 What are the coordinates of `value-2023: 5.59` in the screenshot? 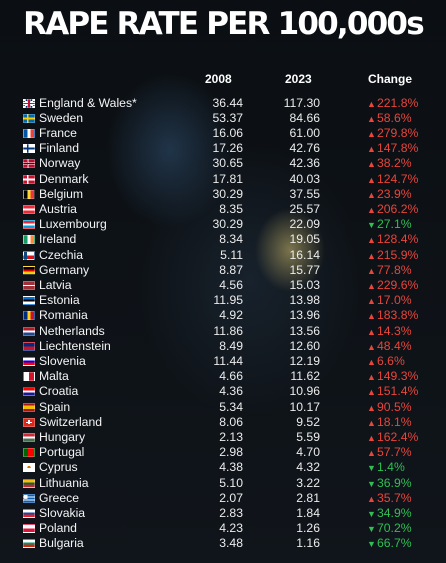 It's located at (308, 436).